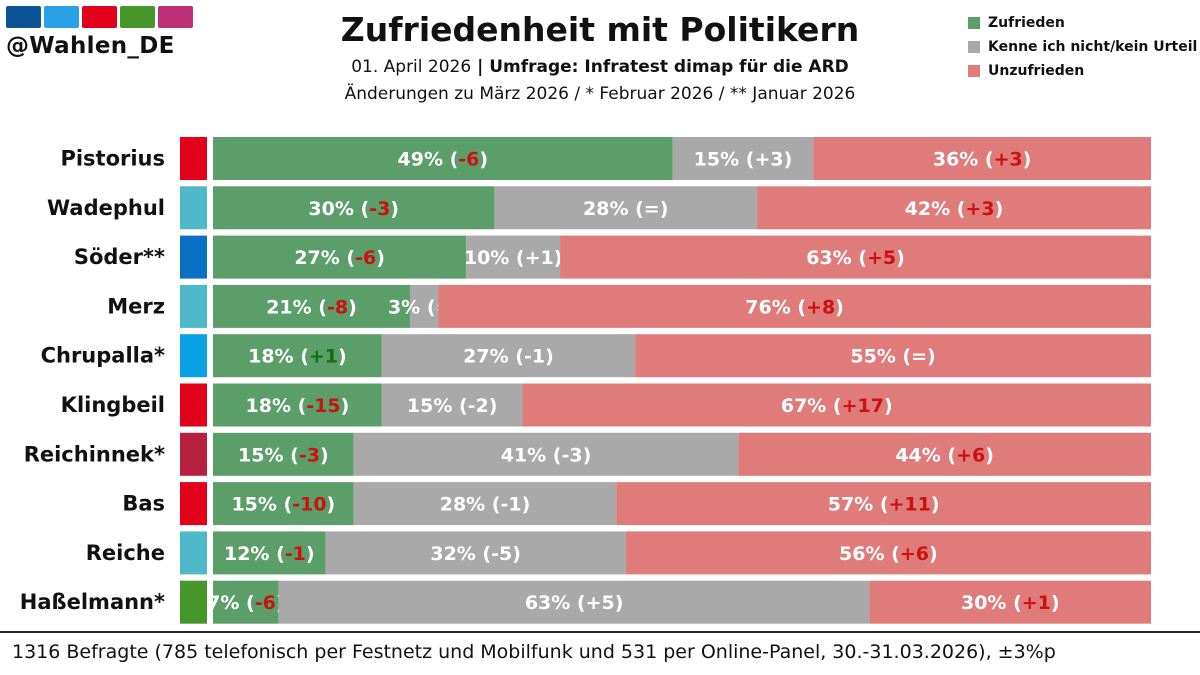 The image size is (1200, 675). I want to click on data-label-satisfied: 18% (-15), so click(298, 406).